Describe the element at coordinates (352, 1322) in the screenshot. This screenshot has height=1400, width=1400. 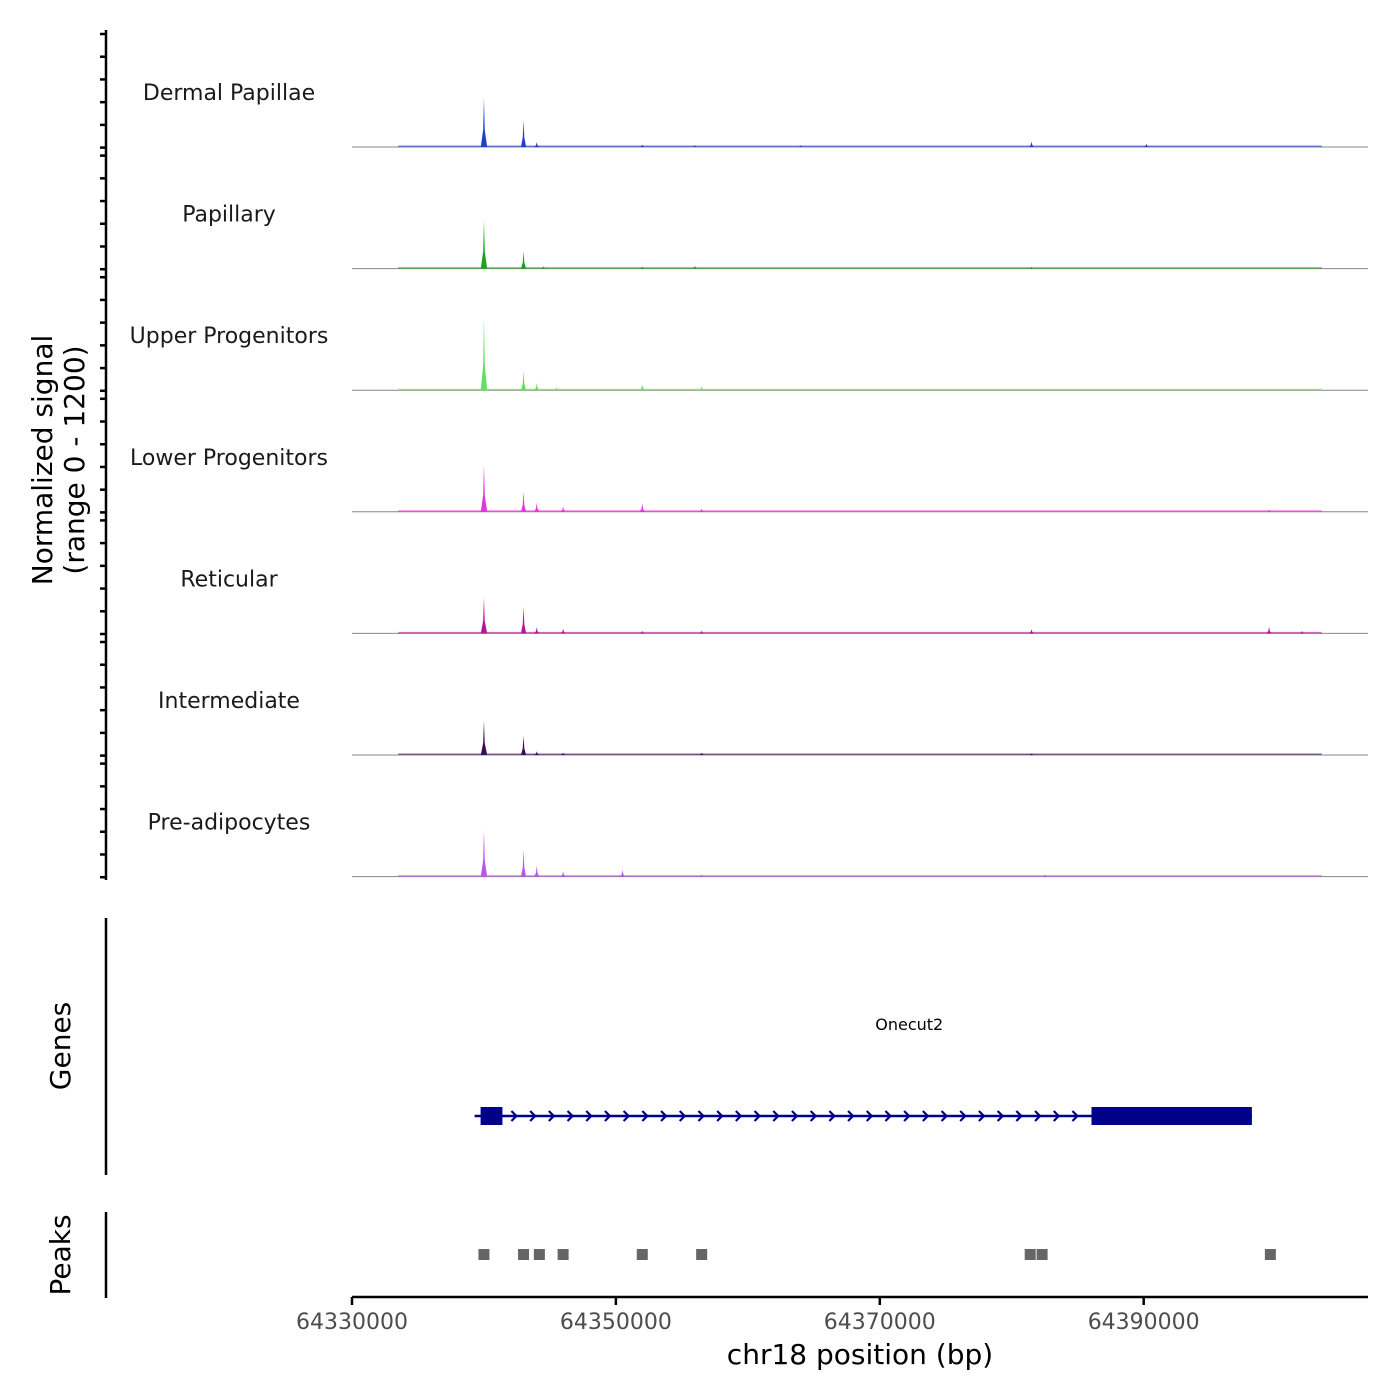
I see `x-tick-label: 64330000` at that location.